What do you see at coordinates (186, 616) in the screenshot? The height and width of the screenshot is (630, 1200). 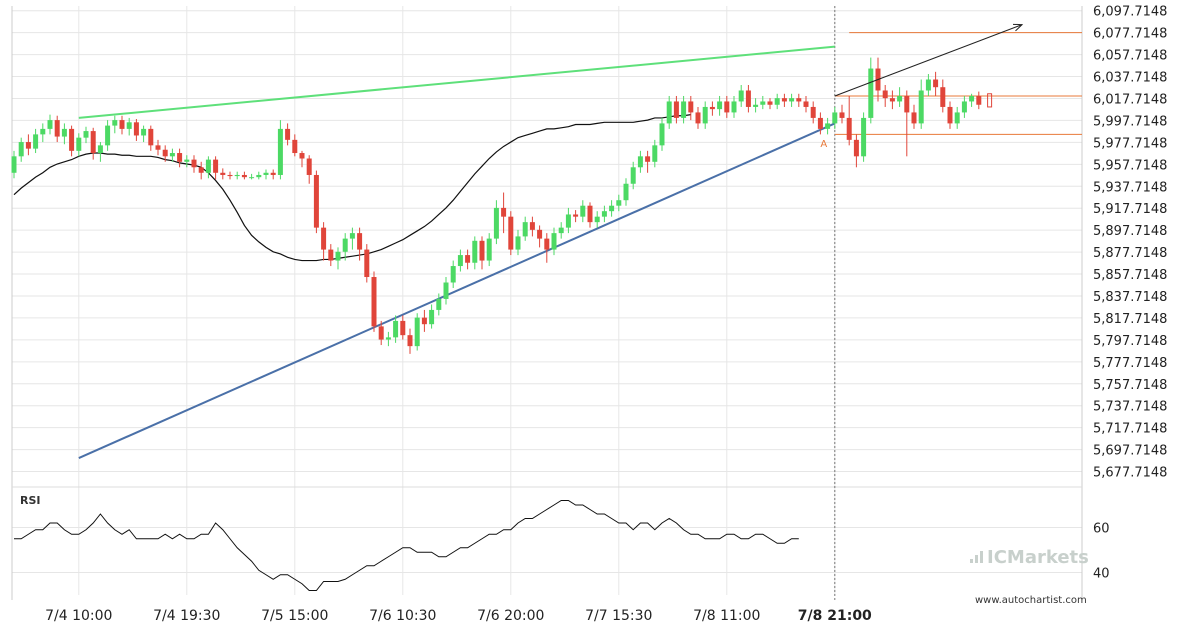 I see `x-tick-label: 7/4 19:30` at bounding box center [186, 616].